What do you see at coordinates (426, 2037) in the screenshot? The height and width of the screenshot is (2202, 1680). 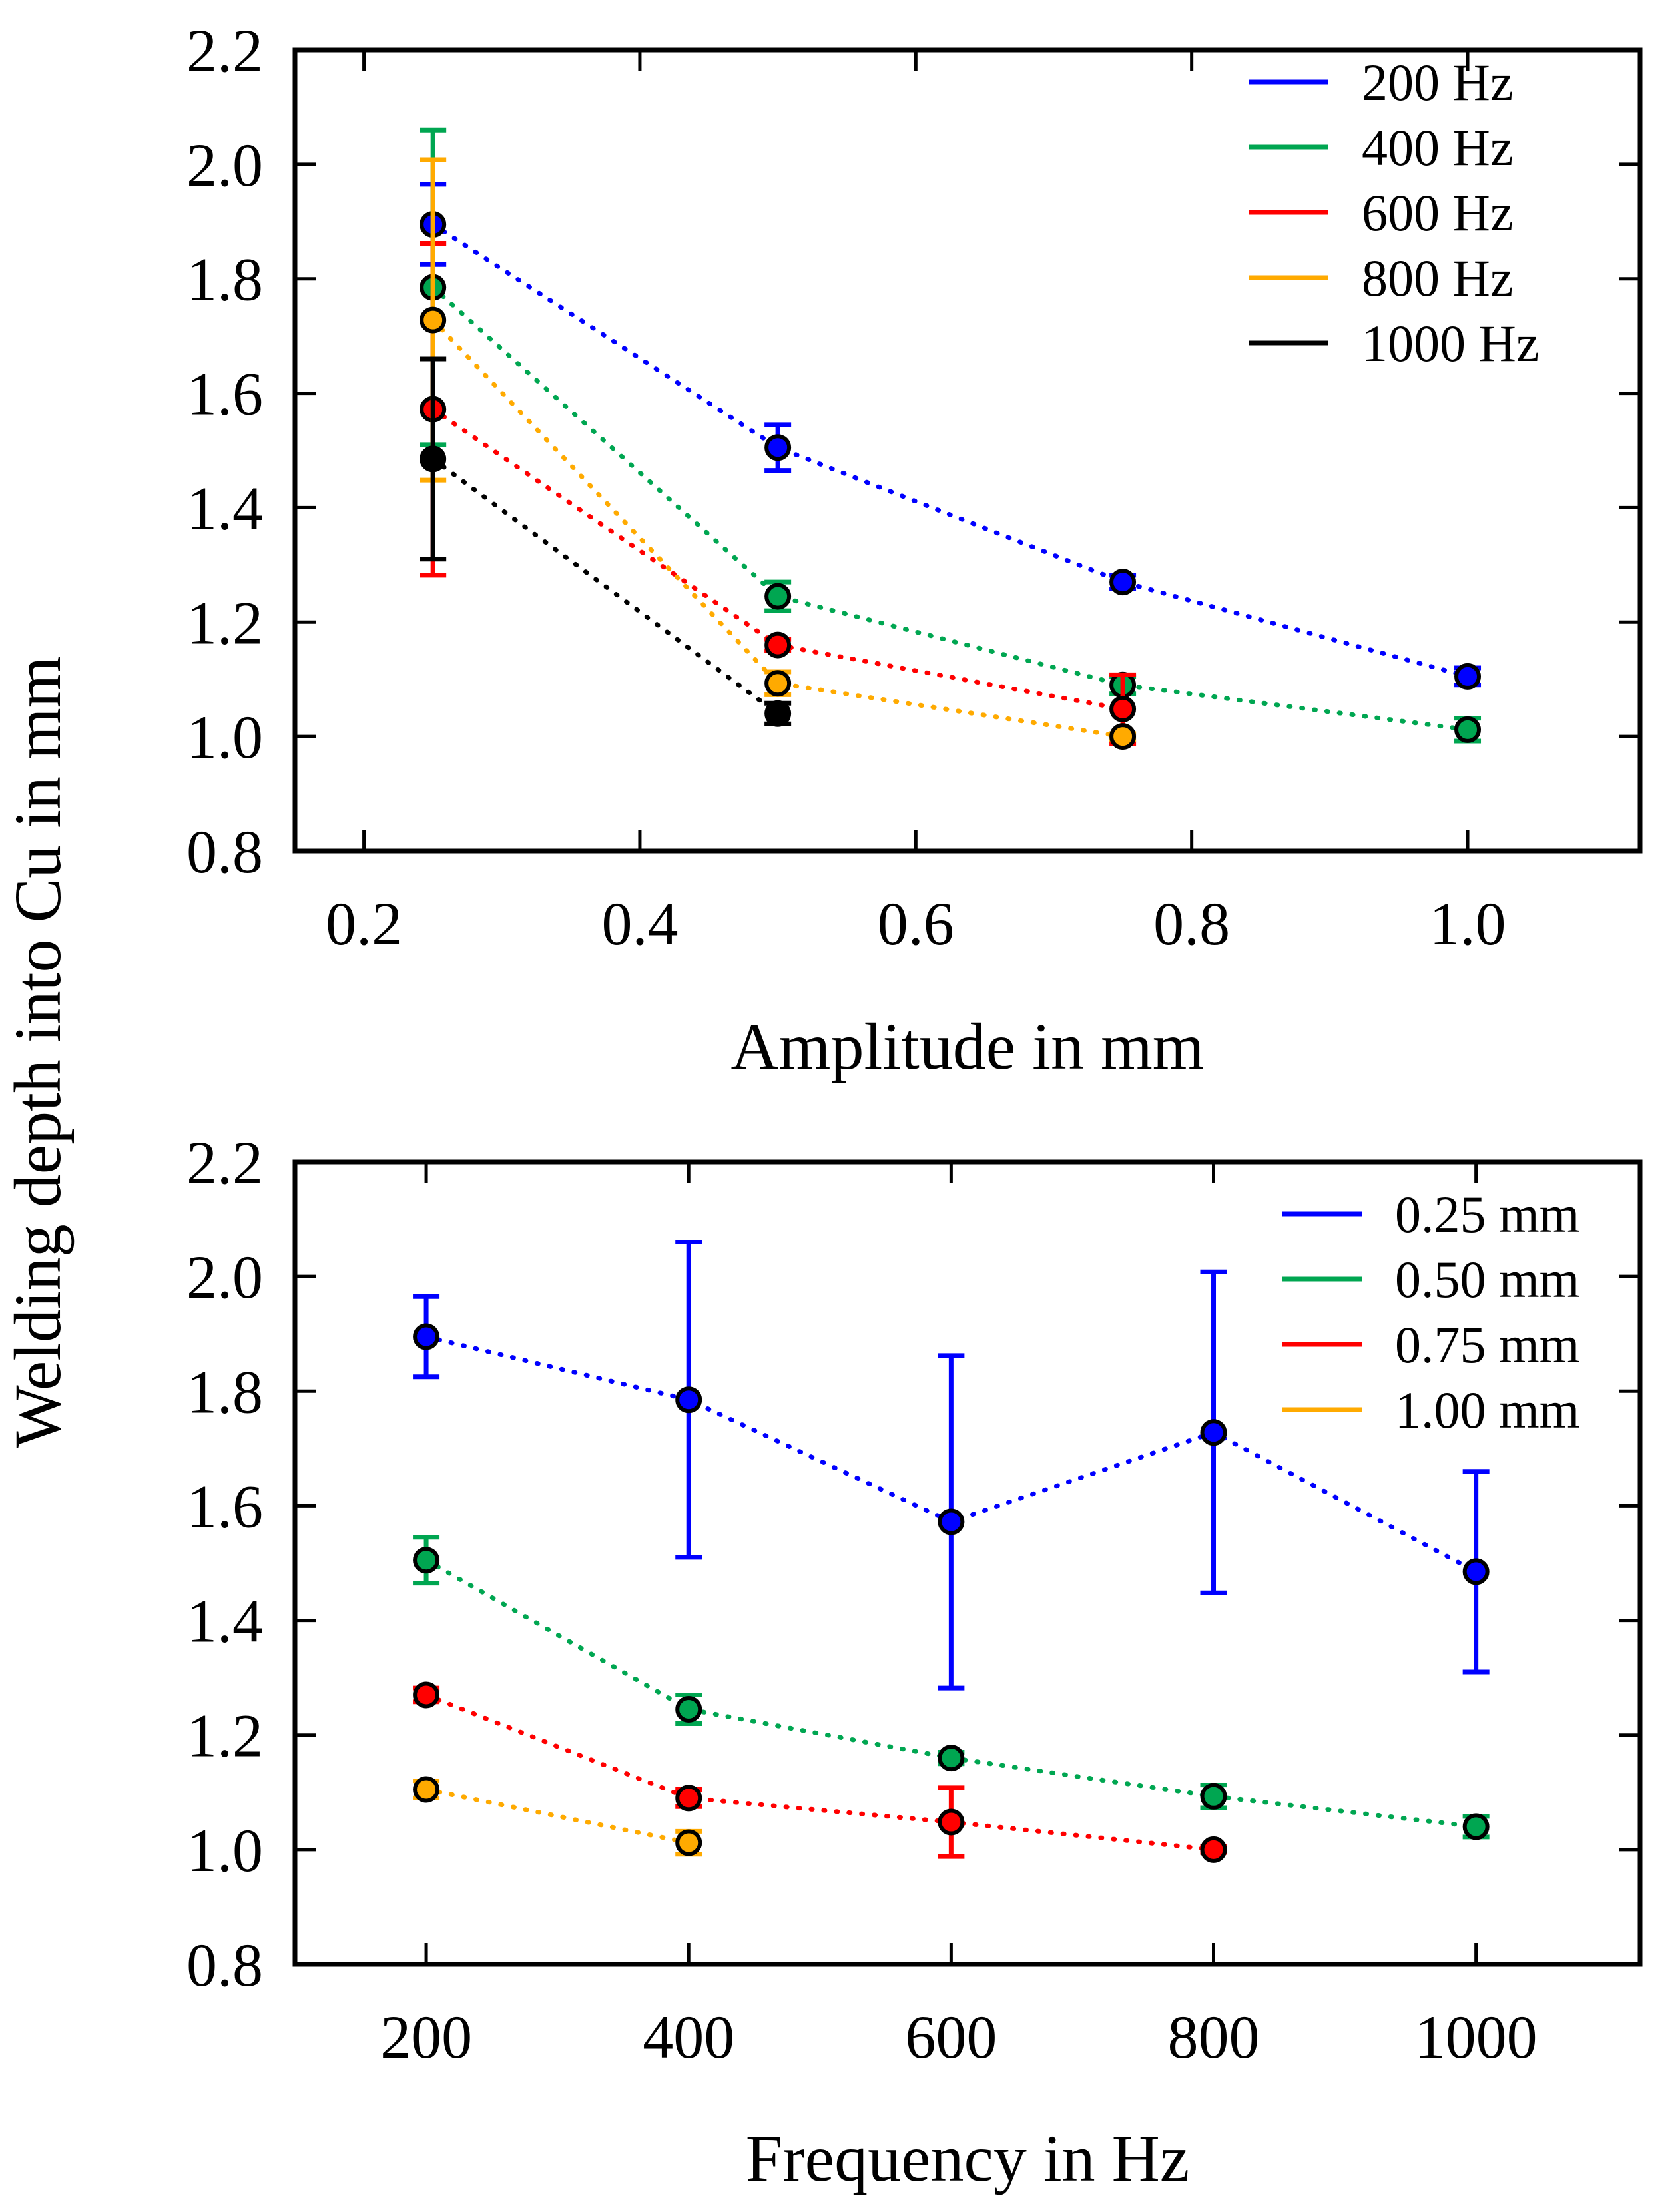 I see `x-tick-label: 200` at bounding box center [426, 2037].